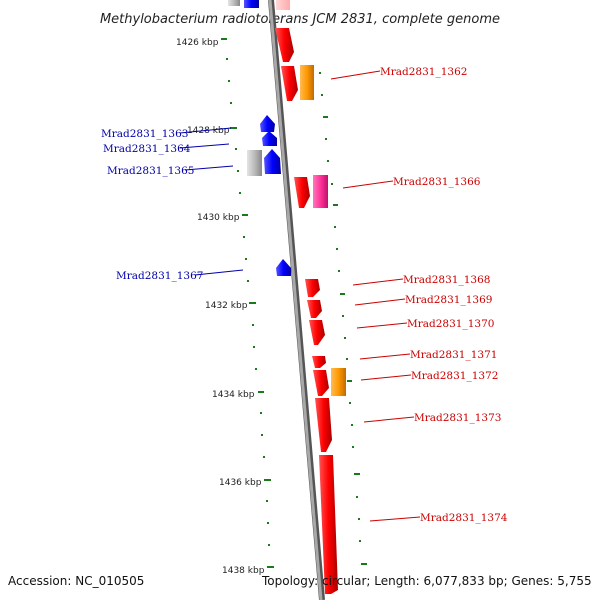  I want to click on inner-dotted-ring, so click(248, 302).